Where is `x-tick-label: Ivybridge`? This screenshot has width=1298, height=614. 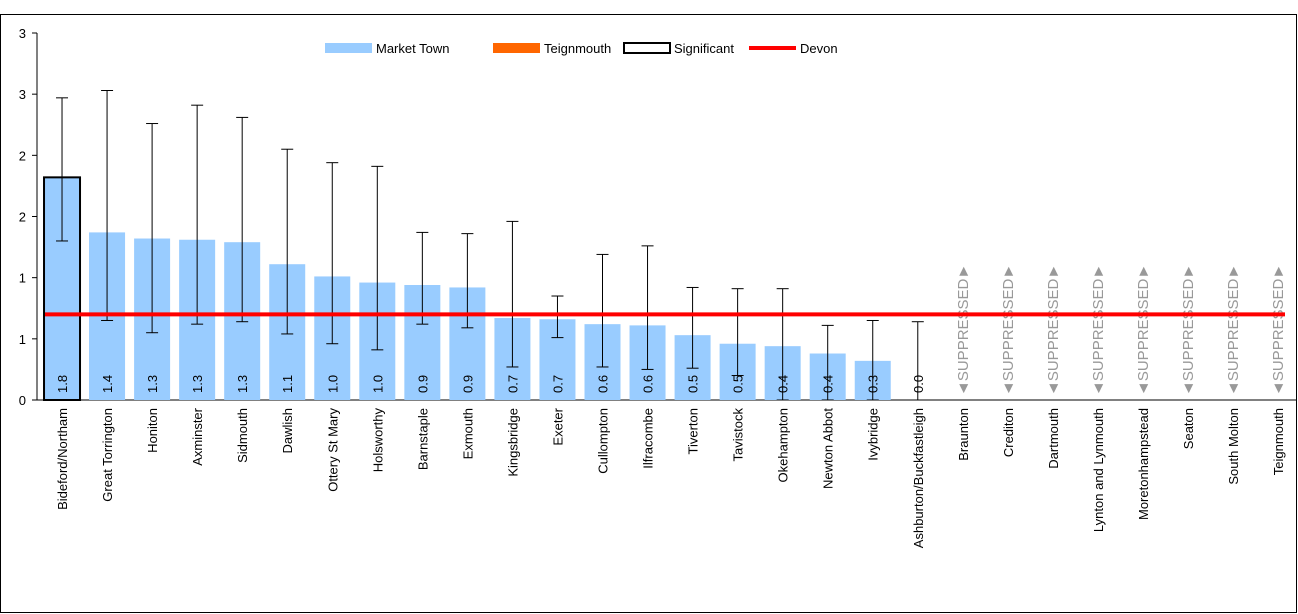
x-tick-label: Ivybridge is located at coordinates (873, 434).